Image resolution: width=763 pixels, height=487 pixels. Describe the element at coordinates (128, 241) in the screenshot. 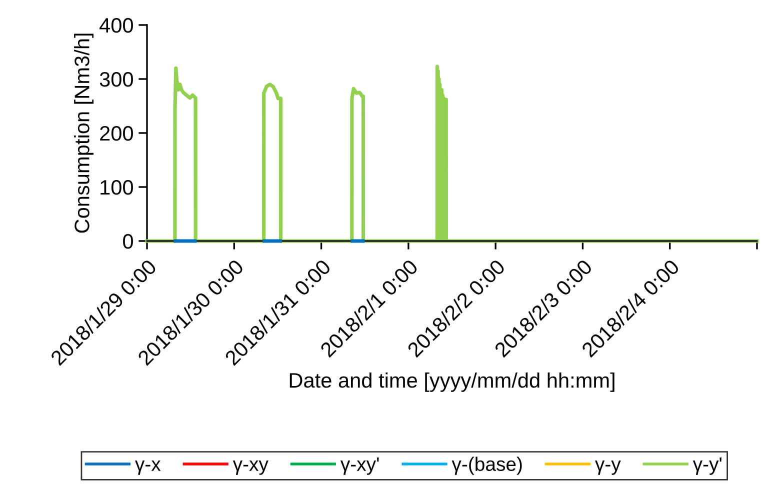

I see `y-tick-label: 0` at that location.